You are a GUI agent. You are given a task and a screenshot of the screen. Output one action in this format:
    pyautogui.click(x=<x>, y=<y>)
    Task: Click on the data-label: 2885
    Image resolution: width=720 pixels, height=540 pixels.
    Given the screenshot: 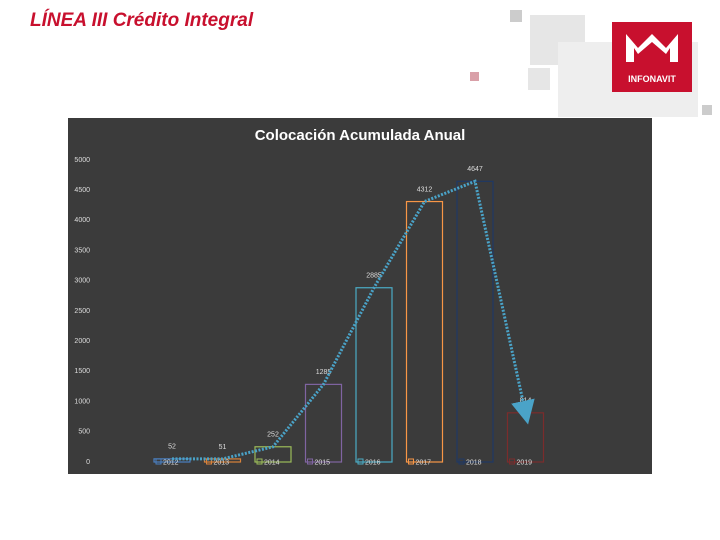 What is the action you would take?
    pyautogui.click(x=374, y=276)
    